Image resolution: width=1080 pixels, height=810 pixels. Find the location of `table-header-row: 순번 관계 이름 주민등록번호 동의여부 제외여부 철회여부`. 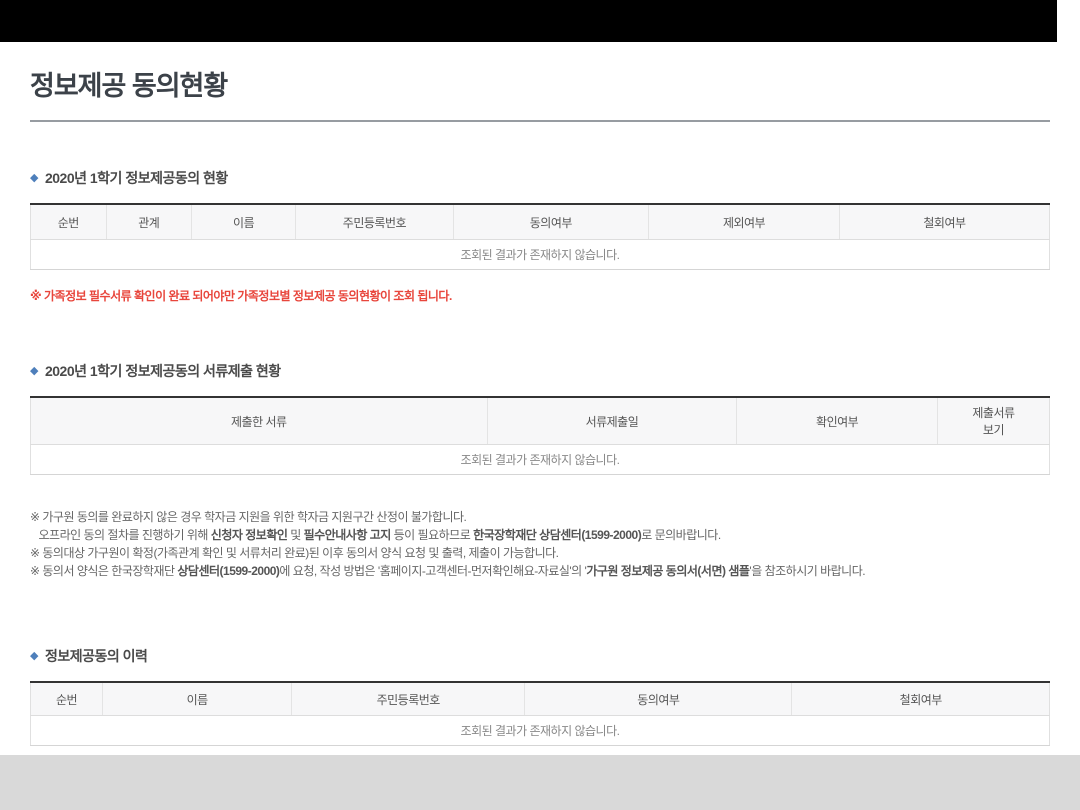

table-header-row: 순번 관계 이름 주민등록번호 동의여부 제외여부 철회여부 is located at coordinates (540, 222).